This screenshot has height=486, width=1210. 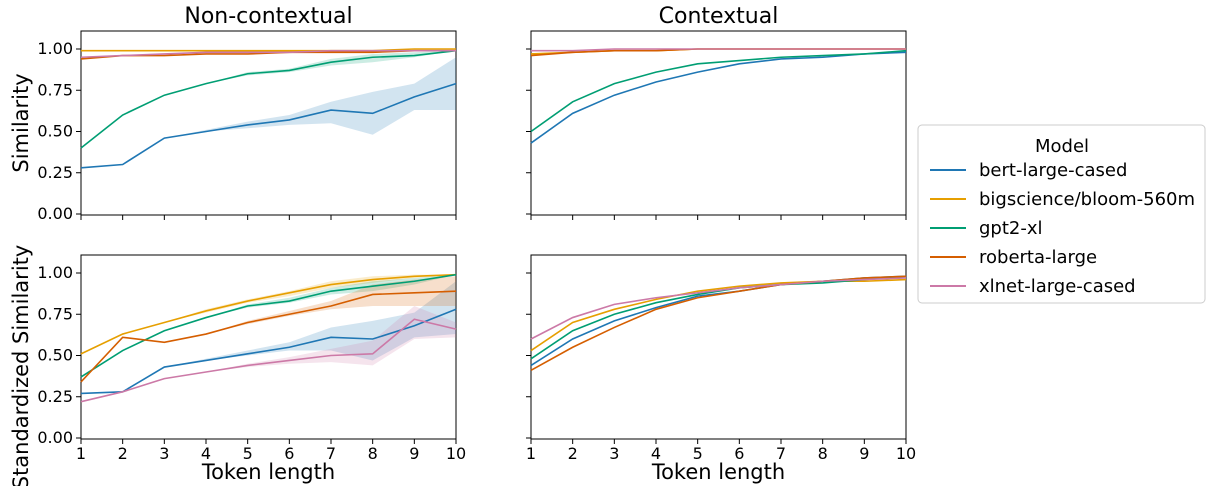 What do you see at coordinates (1087, 199) in the screenshot?
I see `legend-label: bigscience/bloom-560m` at bounding box center [1087, 199].